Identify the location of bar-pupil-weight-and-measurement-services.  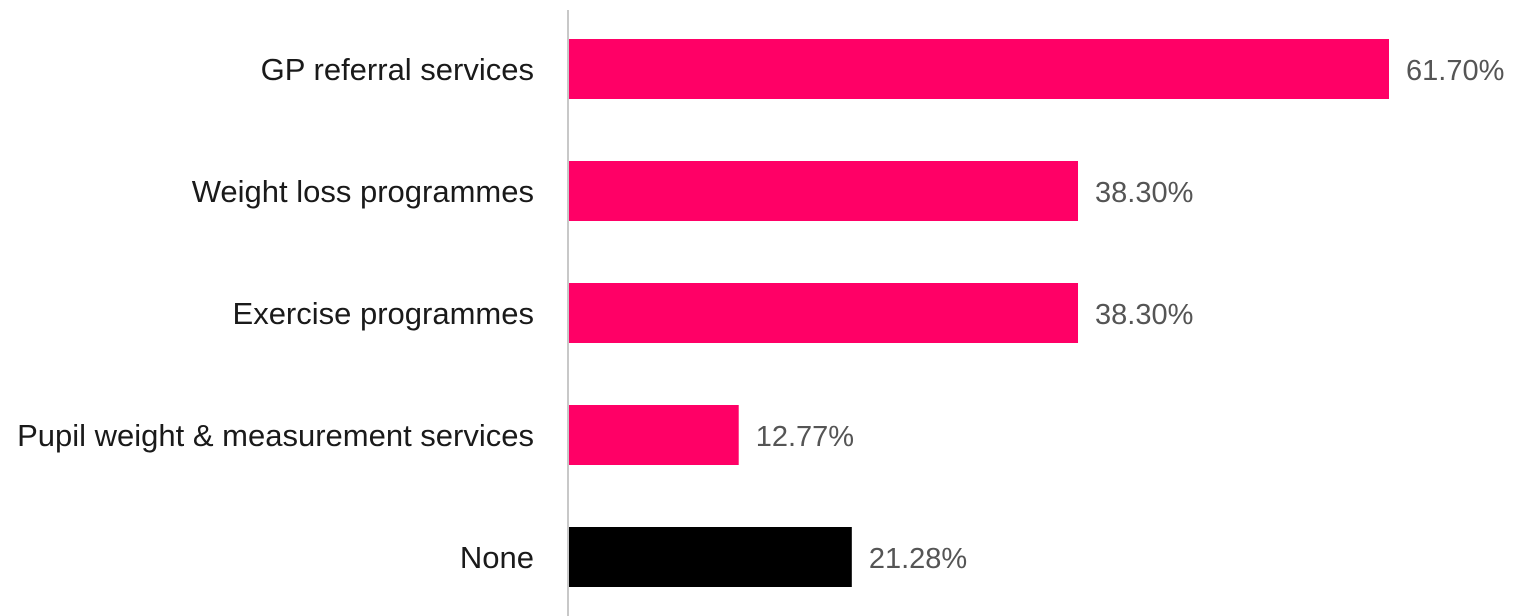
(654, 435).